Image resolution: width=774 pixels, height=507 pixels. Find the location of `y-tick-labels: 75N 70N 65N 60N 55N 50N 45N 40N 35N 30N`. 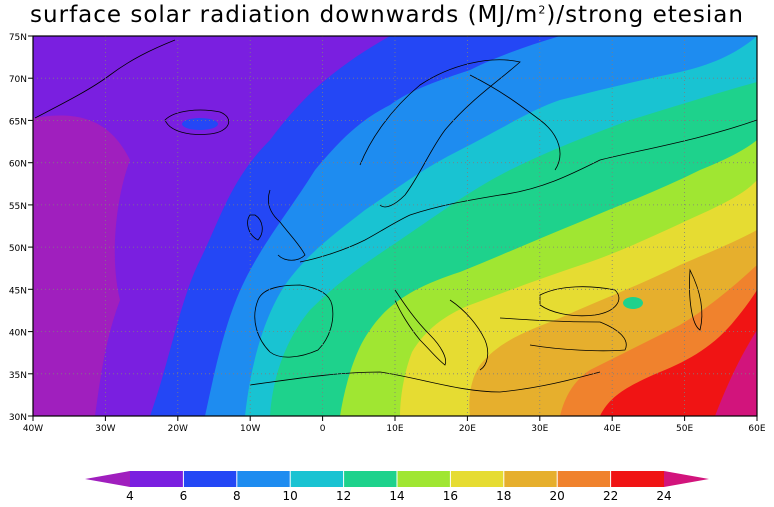

y-tick-labels: 75N 70N 65N 60N 55N 50N 45N 40N 35N 30N is located at coordinates (18, 228).